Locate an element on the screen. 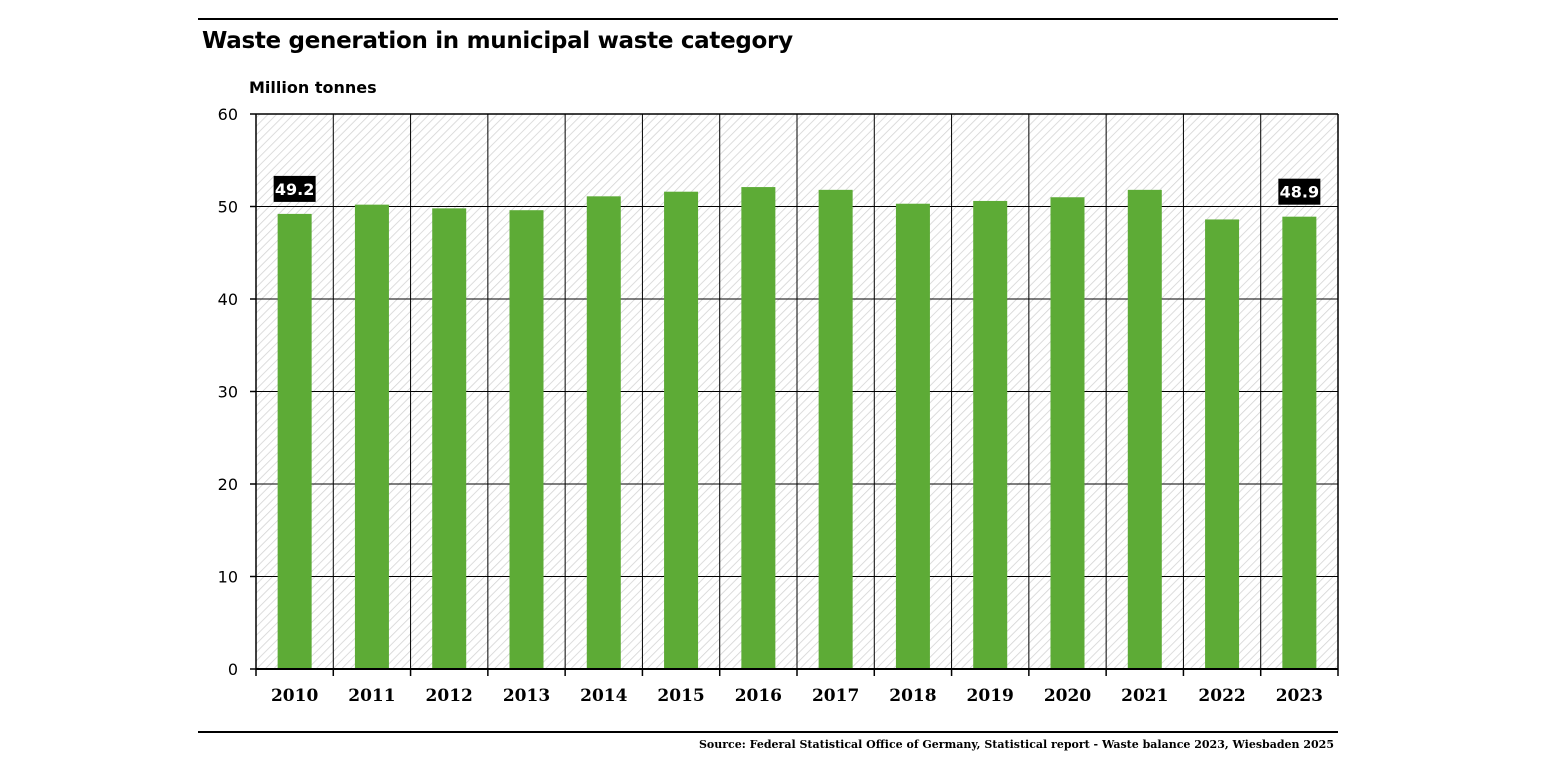  bar-2010 is located at coordinates (294, 441).